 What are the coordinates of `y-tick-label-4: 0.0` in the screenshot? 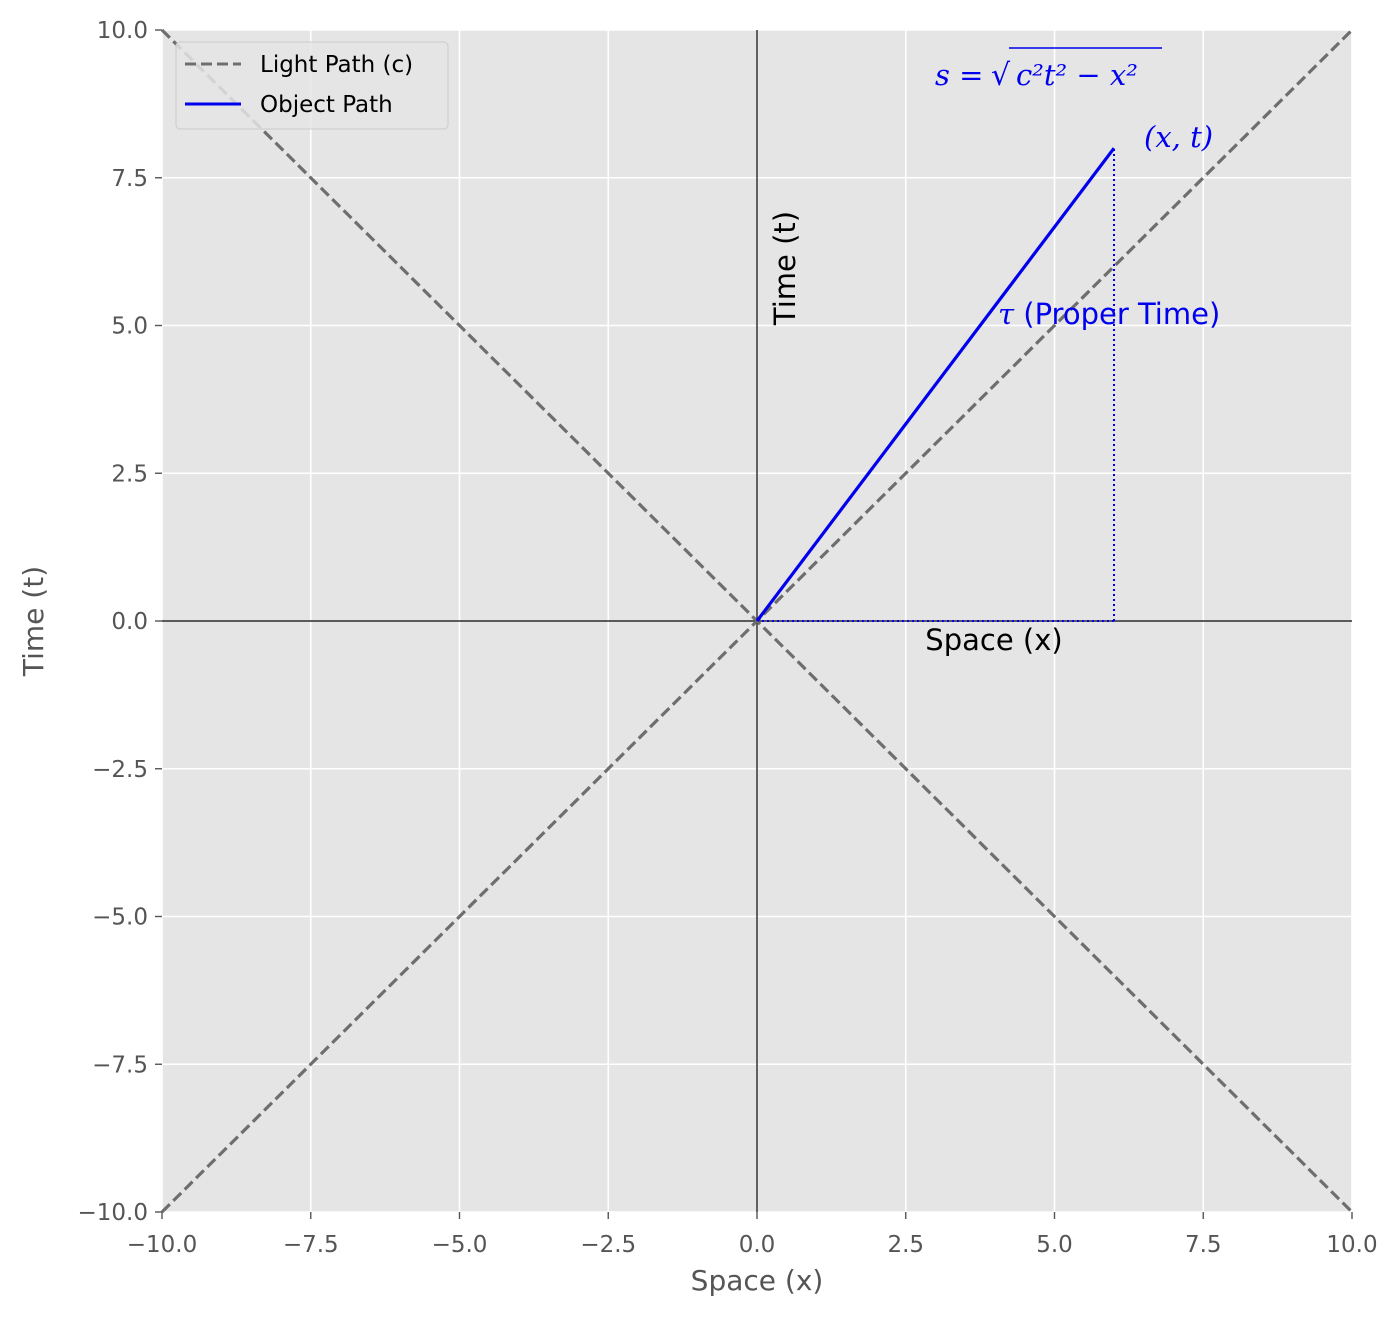 It's located at (129, 622).